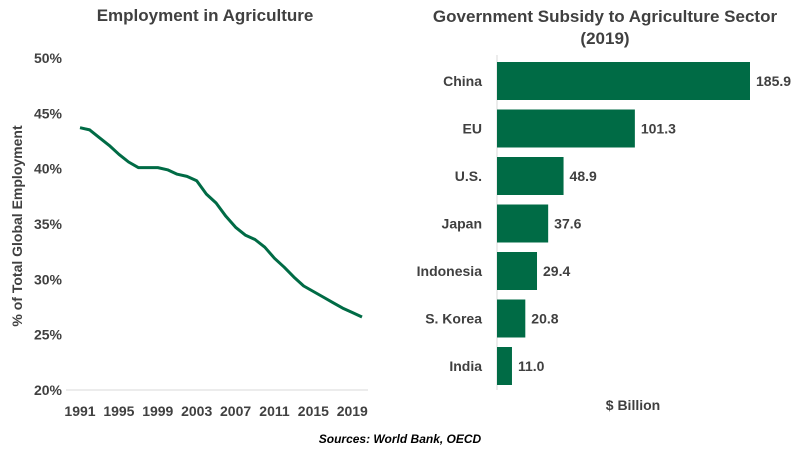 This screenshot has width=800, height=450. I want to click on category-label: S. Korea, so click(453, 319).